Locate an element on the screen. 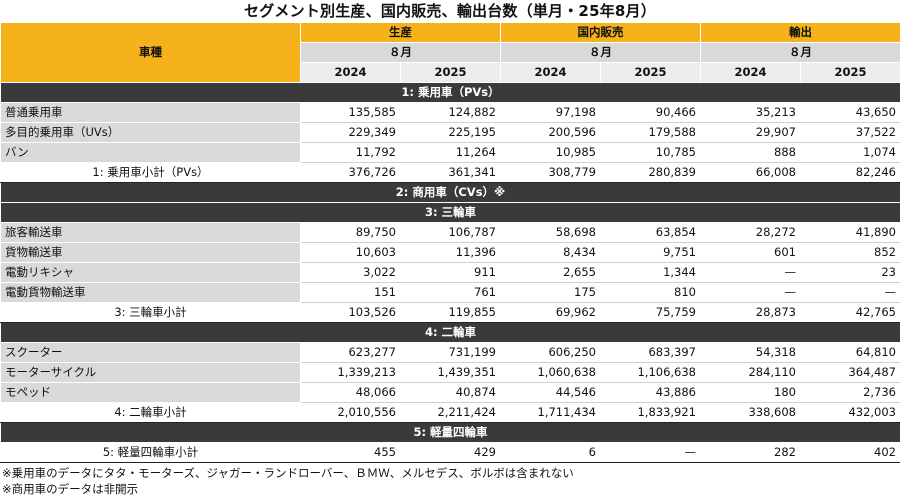  cell-value: 11,792 is located at coordinates (351, 153).